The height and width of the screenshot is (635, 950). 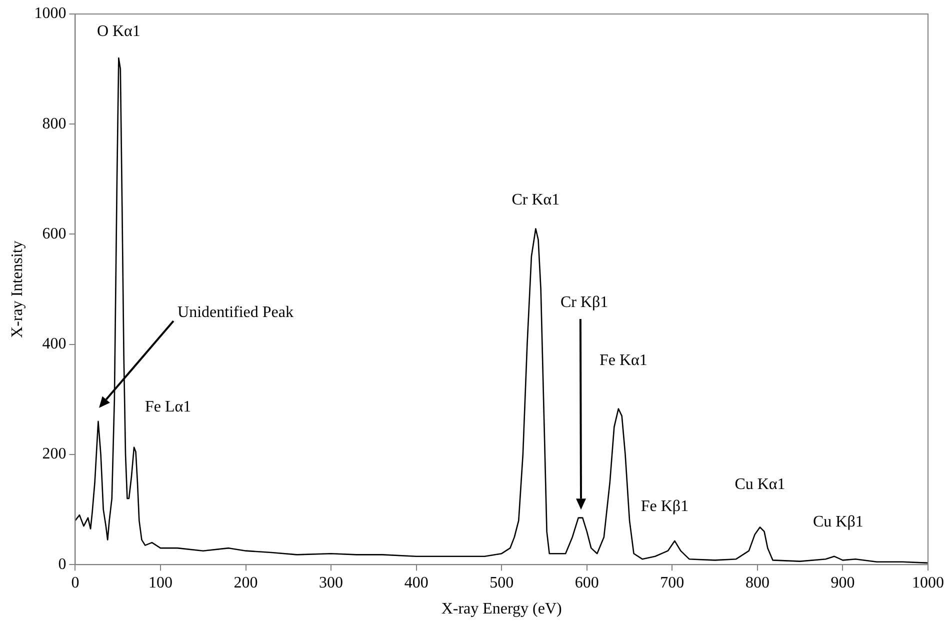 What do you see at coordinates (236, 312) in the screenshot?
I see `annotation: Unidentified Peak` at bounding box center [236, 312].